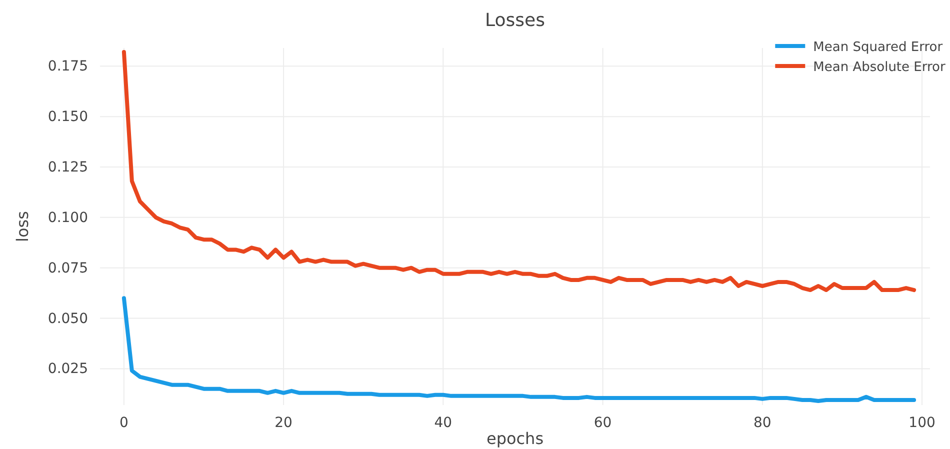 Image resolution: width=950 pixels, height=449 pixels. I want to click on y-tick-label: 0.175, so click(68, 66).